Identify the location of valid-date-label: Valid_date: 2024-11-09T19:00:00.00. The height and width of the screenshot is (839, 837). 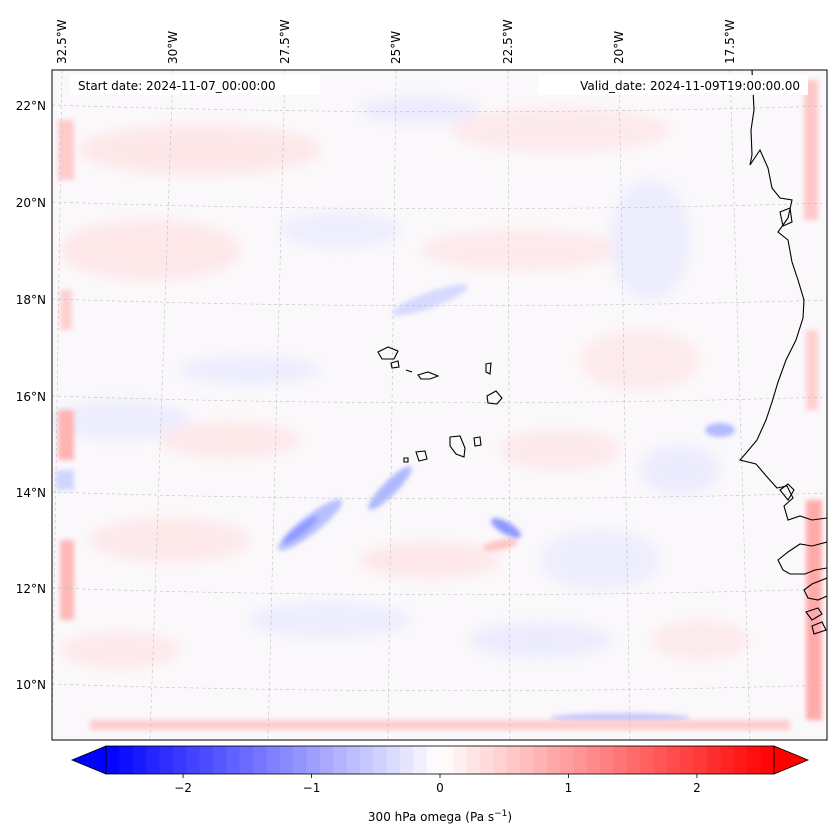
(690, 86).